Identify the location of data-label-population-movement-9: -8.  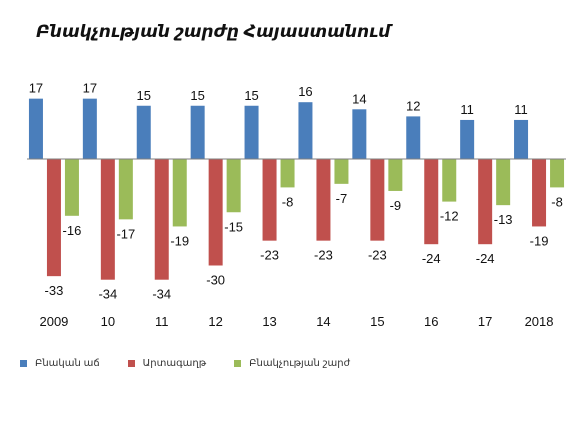
(557, 201).